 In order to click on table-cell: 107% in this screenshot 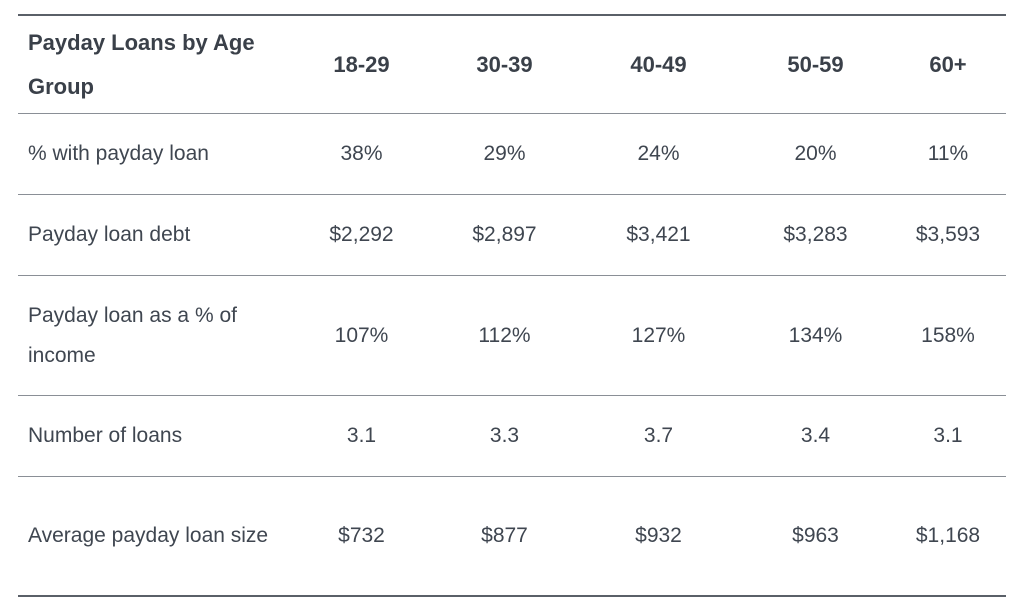, I will do `click(361, 335)`.